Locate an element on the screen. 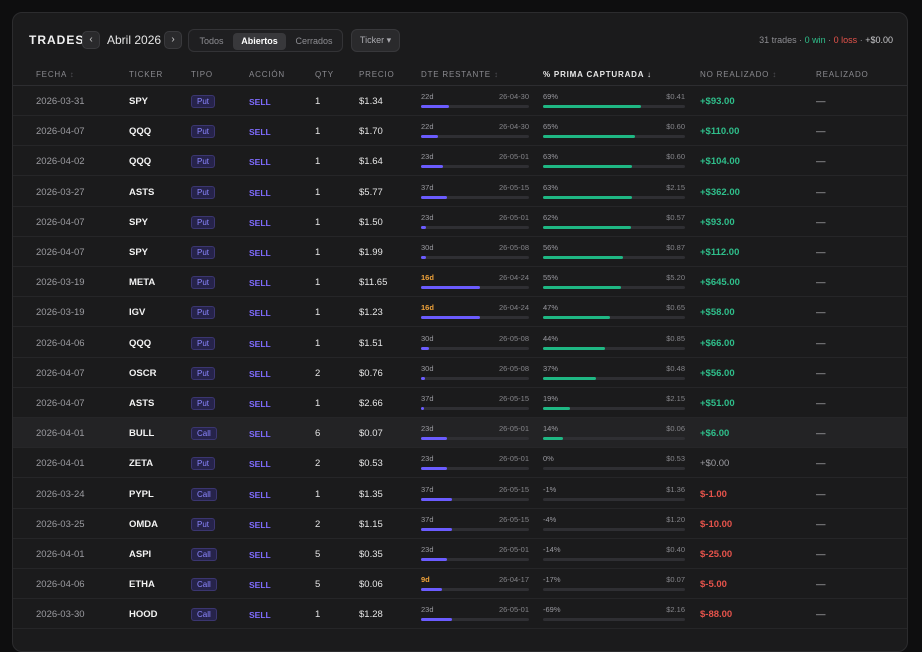 The width and height of the screenshot is (922, 652). quantity: 2 is located at coordinates (318, 524).